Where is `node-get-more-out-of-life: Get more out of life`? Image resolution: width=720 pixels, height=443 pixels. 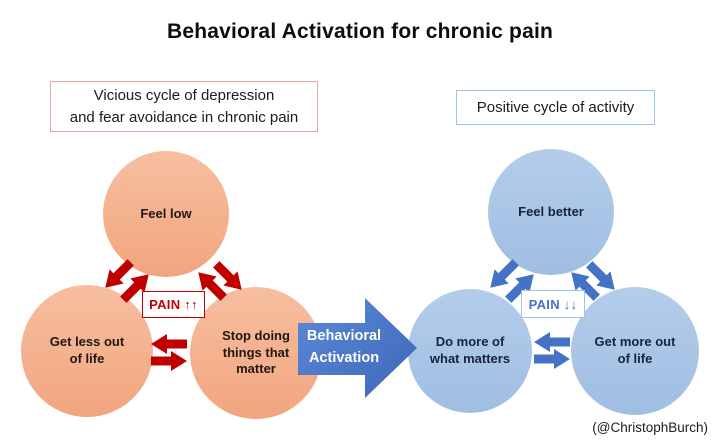
node-get-more-out-of-life: Get more out of life is located at coordinates (635, 351).